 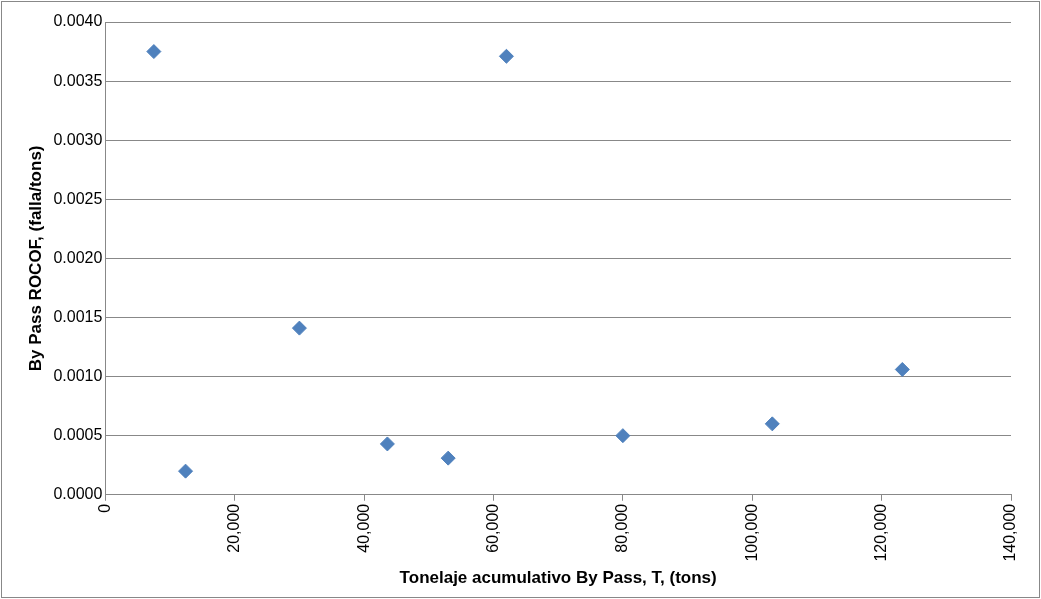 I want to click on x-tick-label: 140,000, so click(x=1010, y=532).